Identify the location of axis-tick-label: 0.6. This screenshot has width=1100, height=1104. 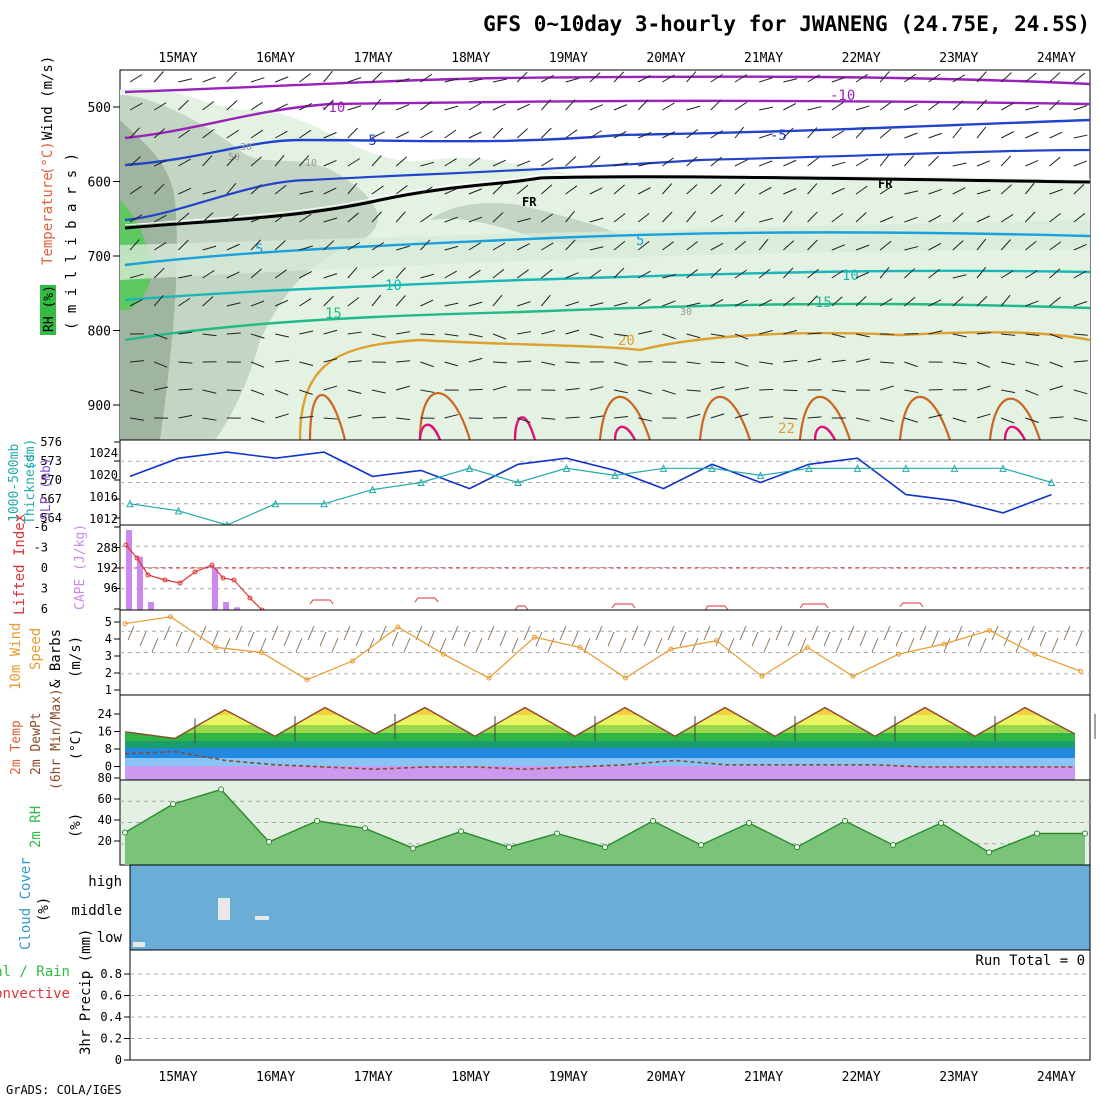
(111, 996).